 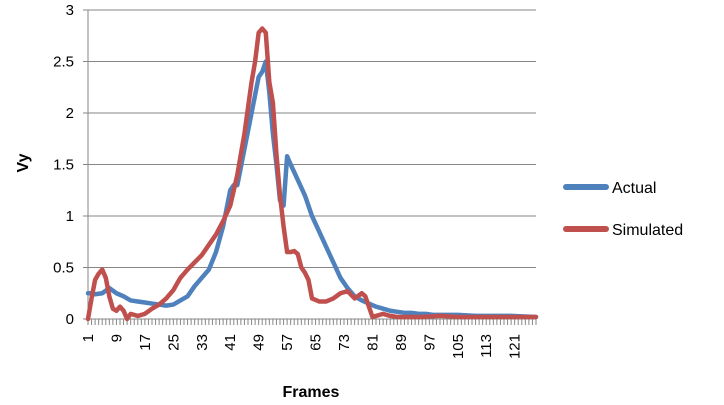 I want to click on y-tick-label: 2.5, so click(x=63, y=62).